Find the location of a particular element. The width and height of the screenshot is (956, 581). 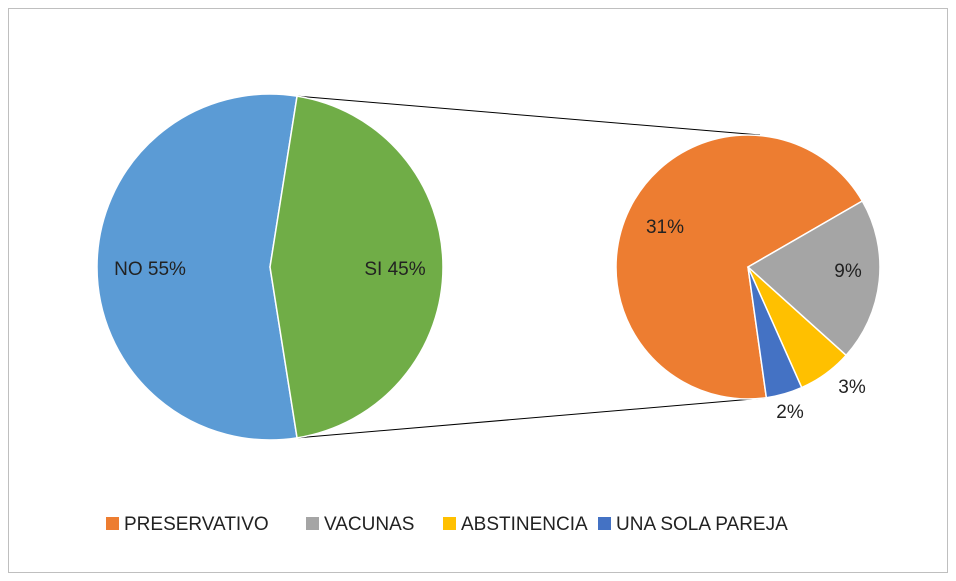

data-label: 2% is located at coordinates (790, 412).